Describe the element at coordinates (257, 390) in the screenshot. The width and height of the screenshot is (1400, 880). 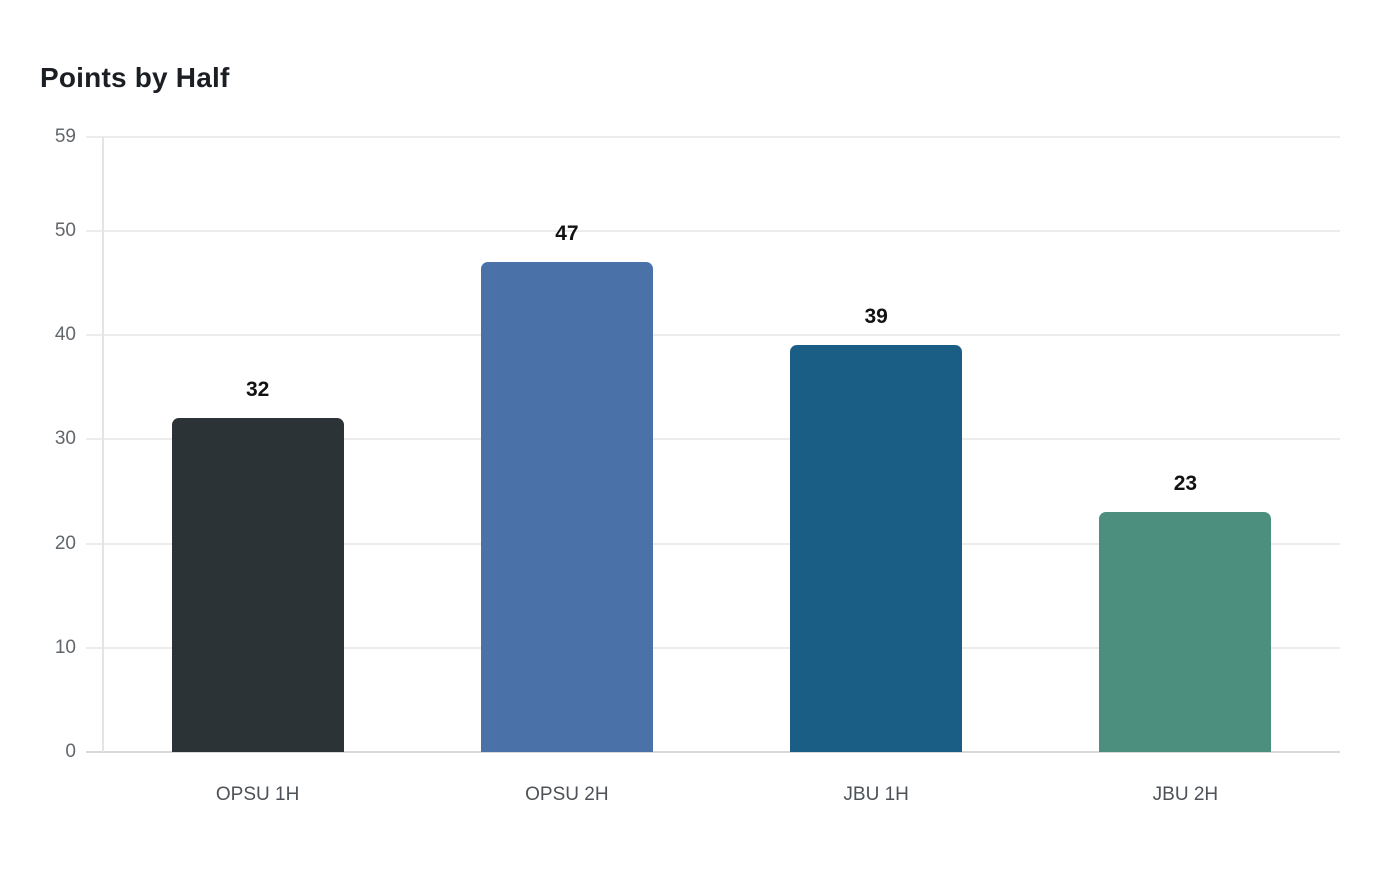
I see `bar-value-label: 32` at that location.